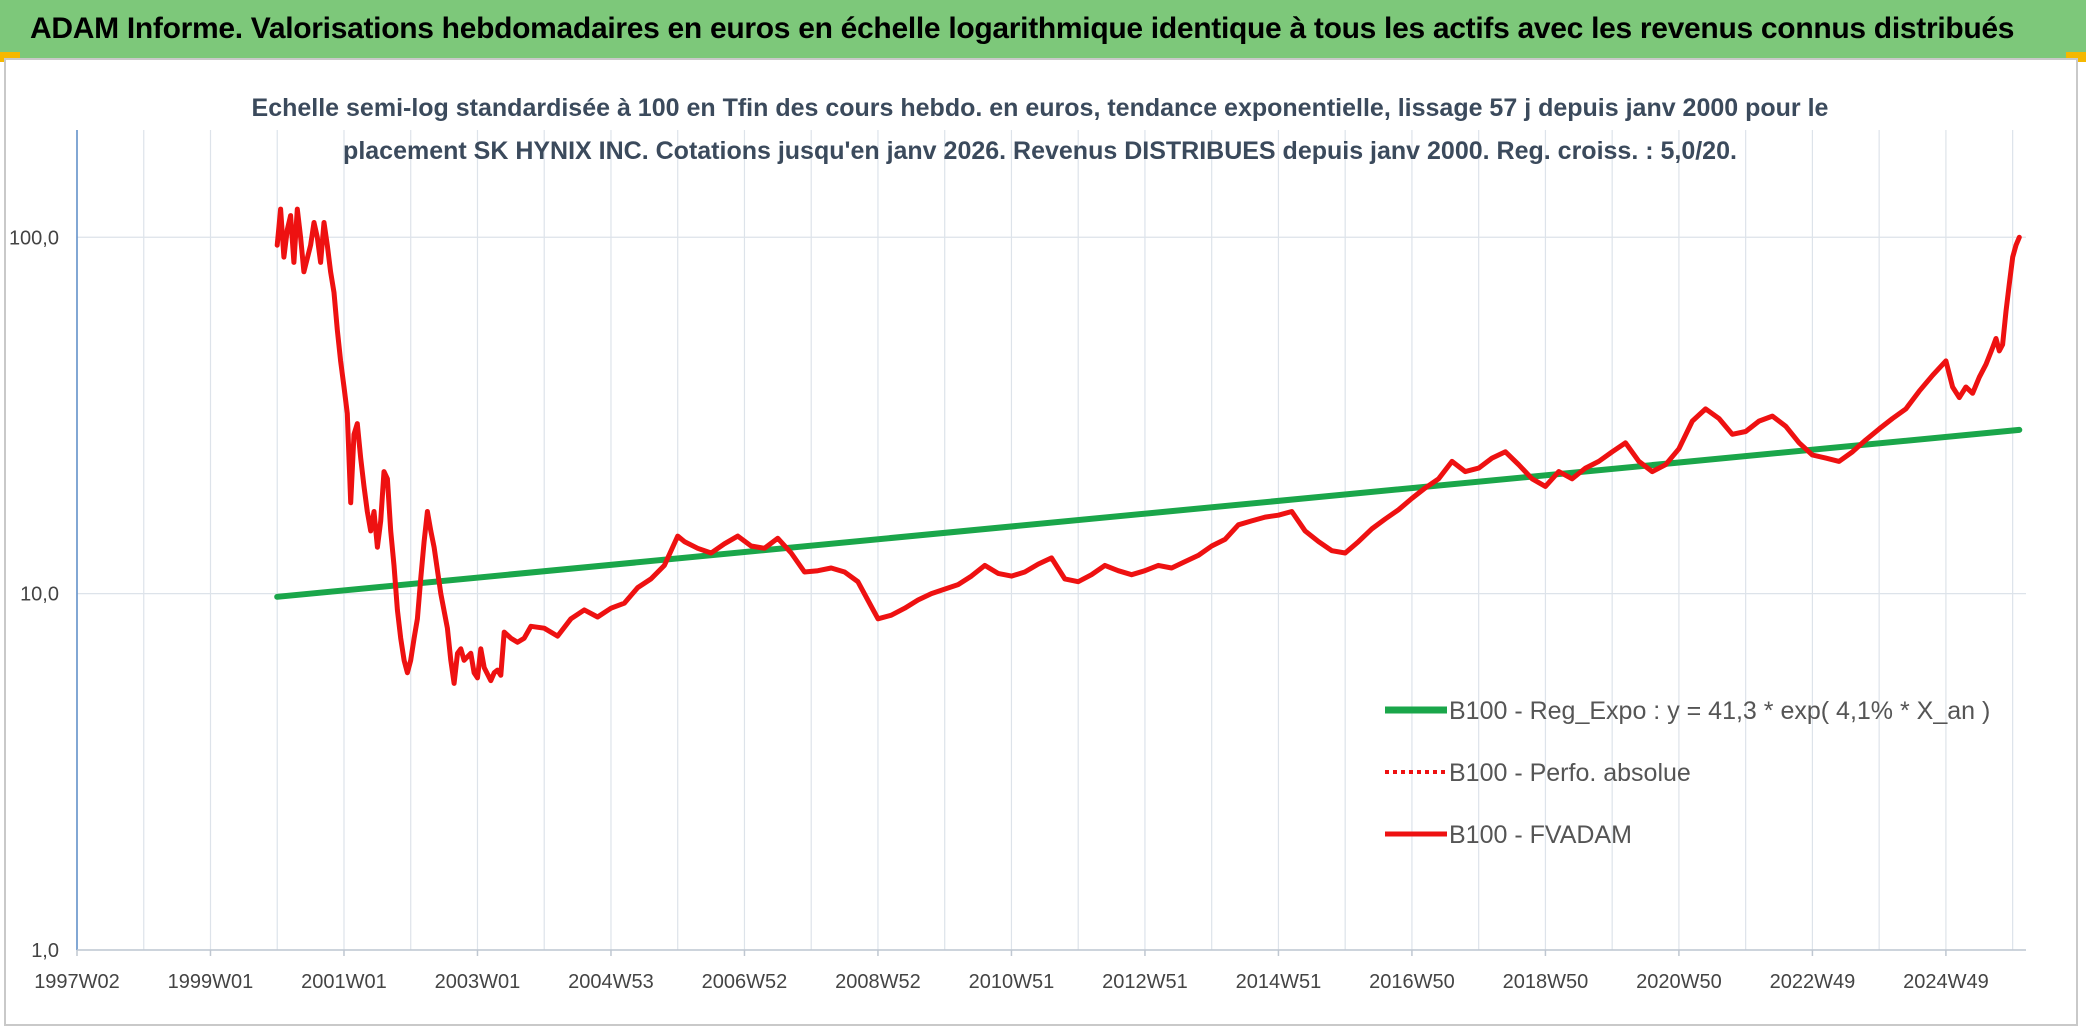 This screenshot has width=2086, height=1033. Describe the element at coordinates (1679, 982) in the screenshot. I see `x-tick-label: 2020W50` at that location.